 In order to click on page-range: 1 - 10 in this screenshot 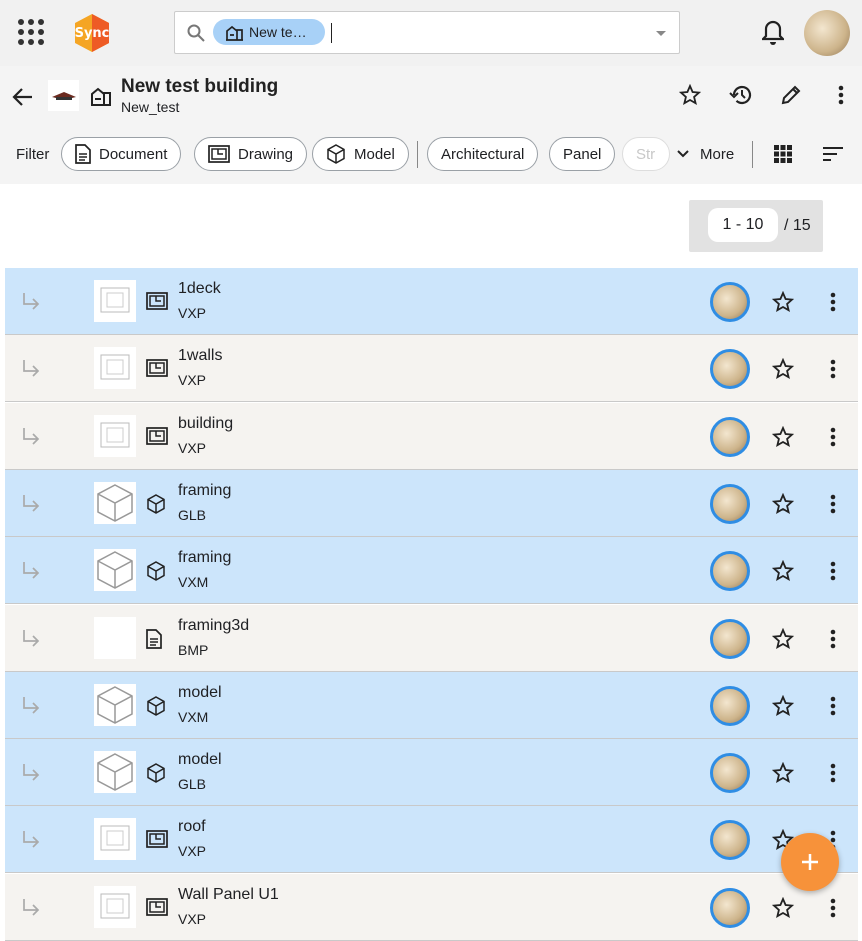, I will do `click(743, 225)`.